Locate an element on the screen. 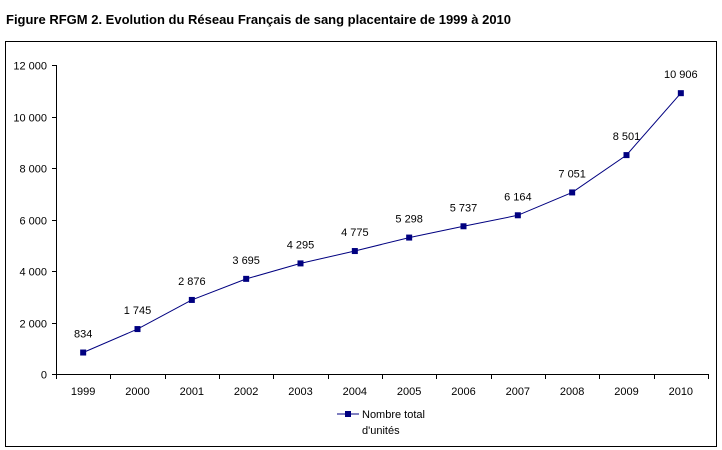 The image size is (722, 450). x-tick-label: 2005 is located at coordinates (409, 392).